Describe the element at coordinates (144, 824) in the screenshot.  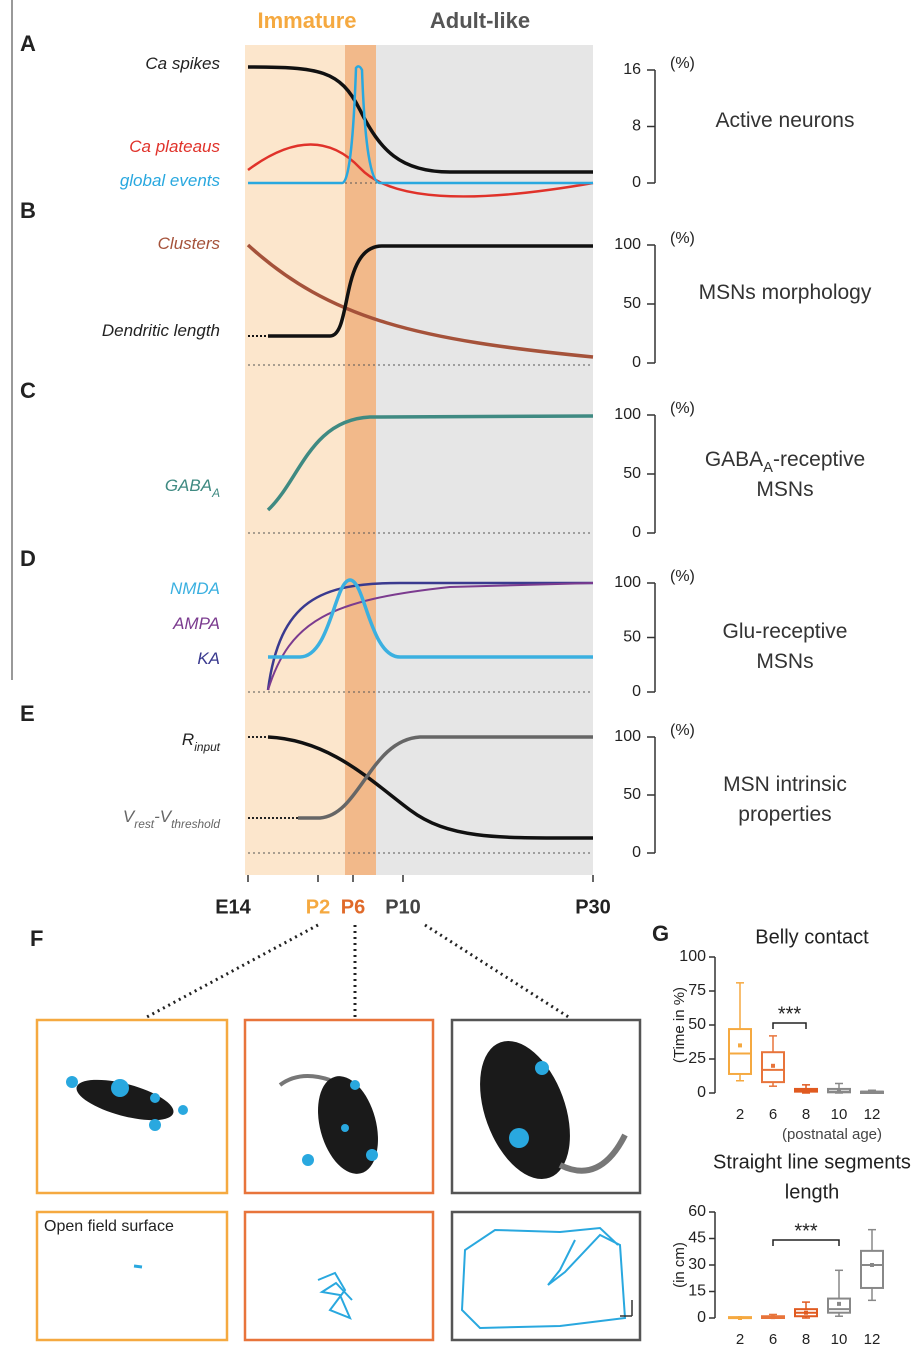
I see `text-part: rest` at that location.